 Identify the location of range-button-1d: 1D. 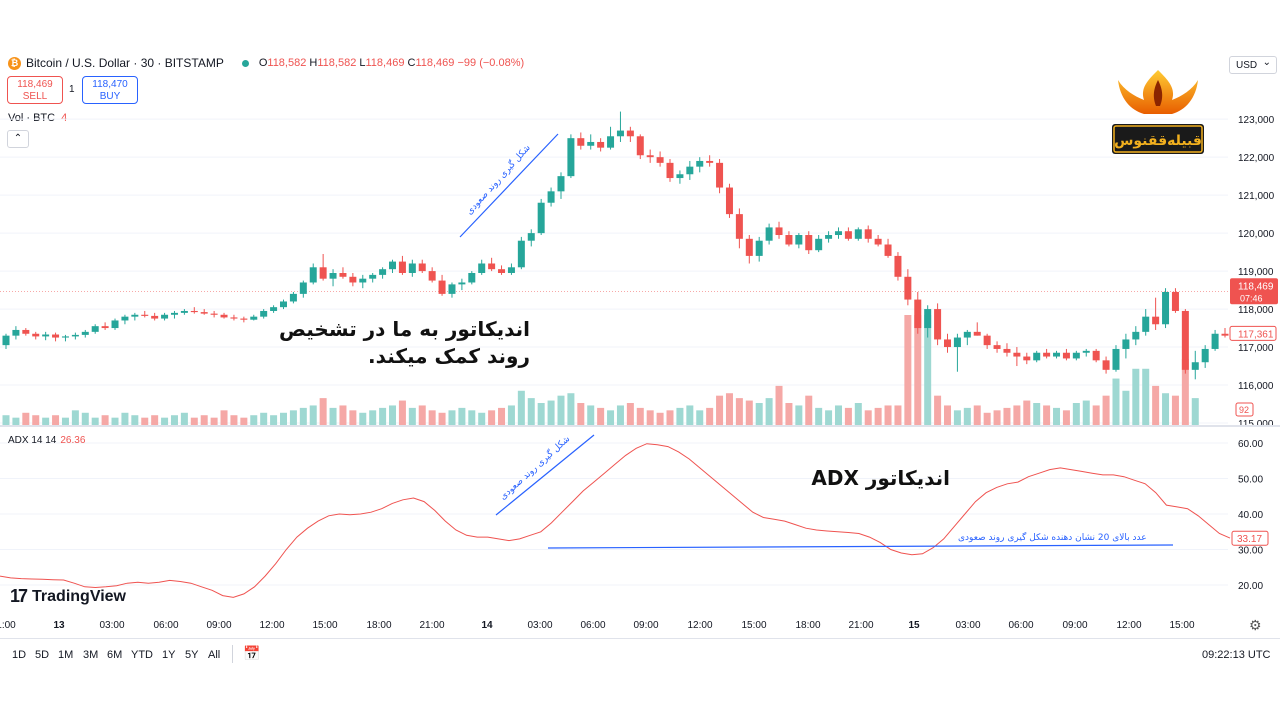
(19, 655).